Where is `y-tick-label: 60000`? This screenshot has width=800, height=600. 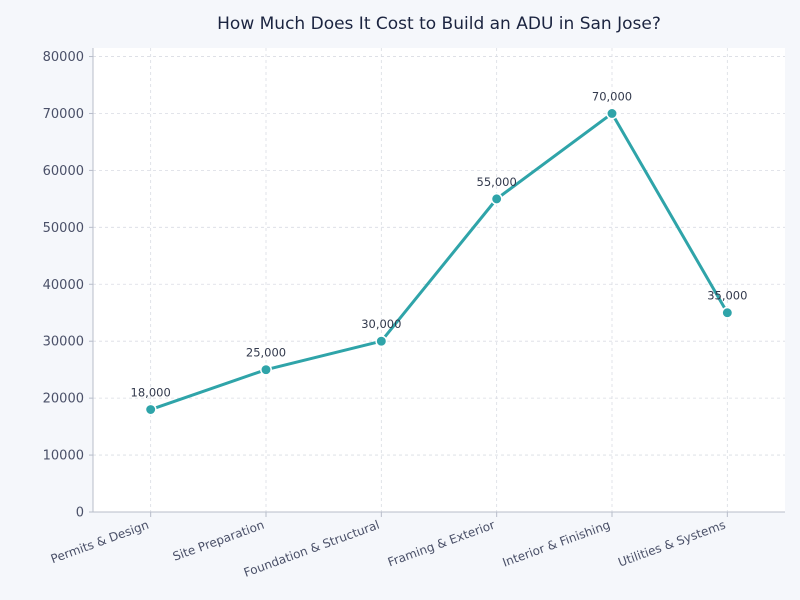
y-tick-label: 60000 is located at coordinates (63, 171).